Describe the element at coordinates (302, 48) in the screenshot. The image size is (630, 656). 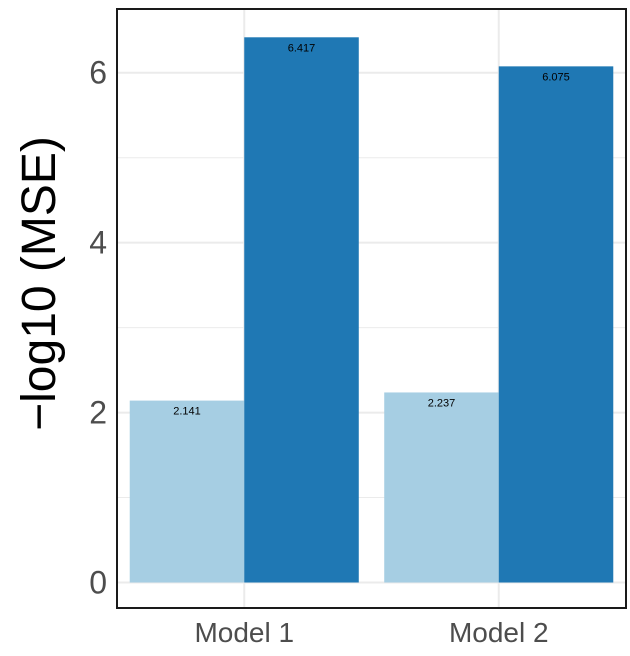
I see `data-label: 6.417` at that location.